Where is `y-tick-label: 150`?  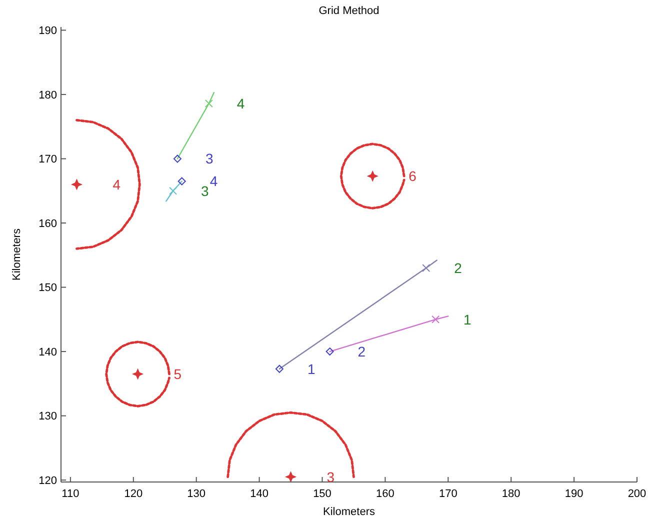 y-tick-label: 150 is located at coordinates (47, 288).